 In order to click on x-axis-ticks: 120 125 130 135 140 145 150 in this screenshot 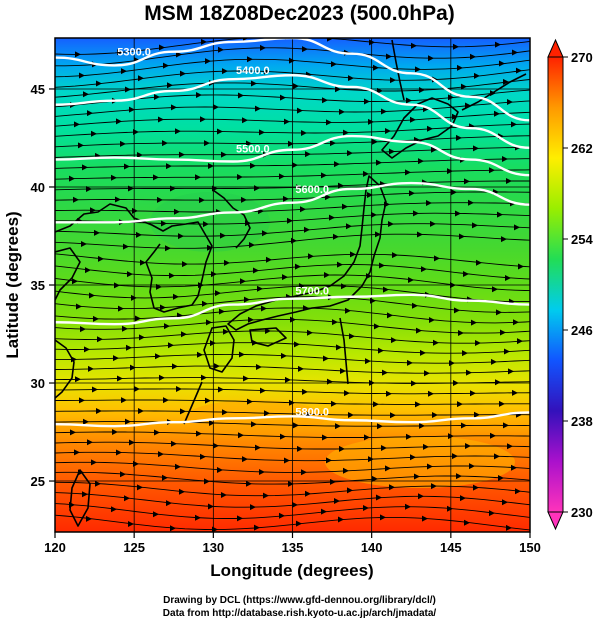, I will do `click(292, 543)`.